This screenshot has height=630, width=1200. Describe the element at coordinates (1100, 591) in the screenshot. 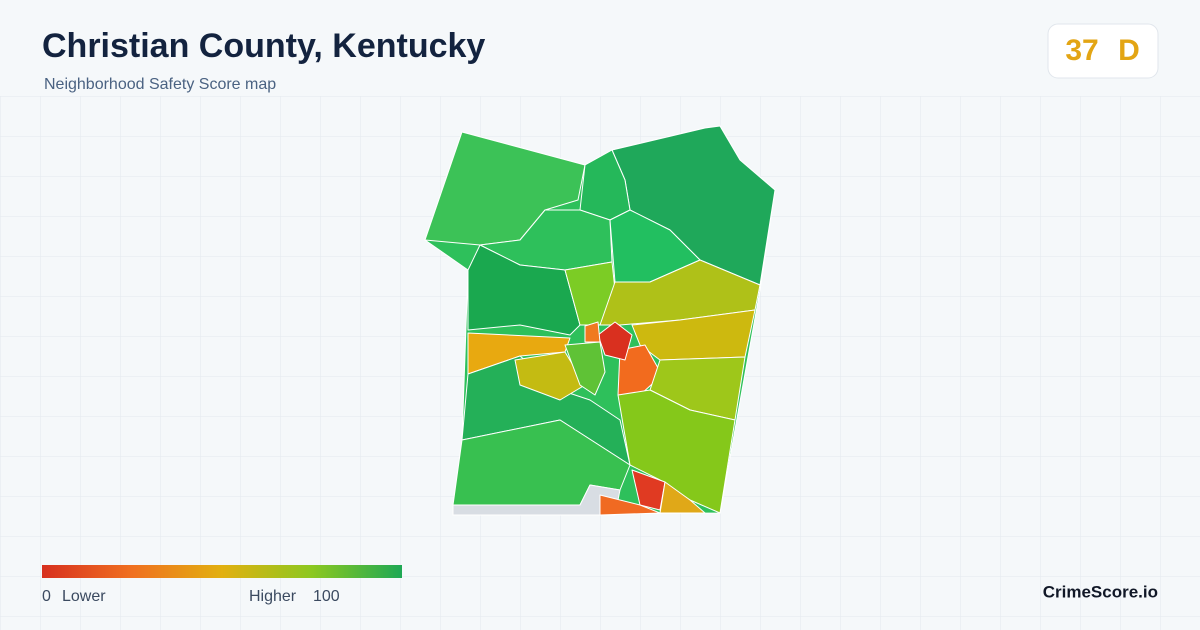

I see `brand: CrimeScore.io` at that location.